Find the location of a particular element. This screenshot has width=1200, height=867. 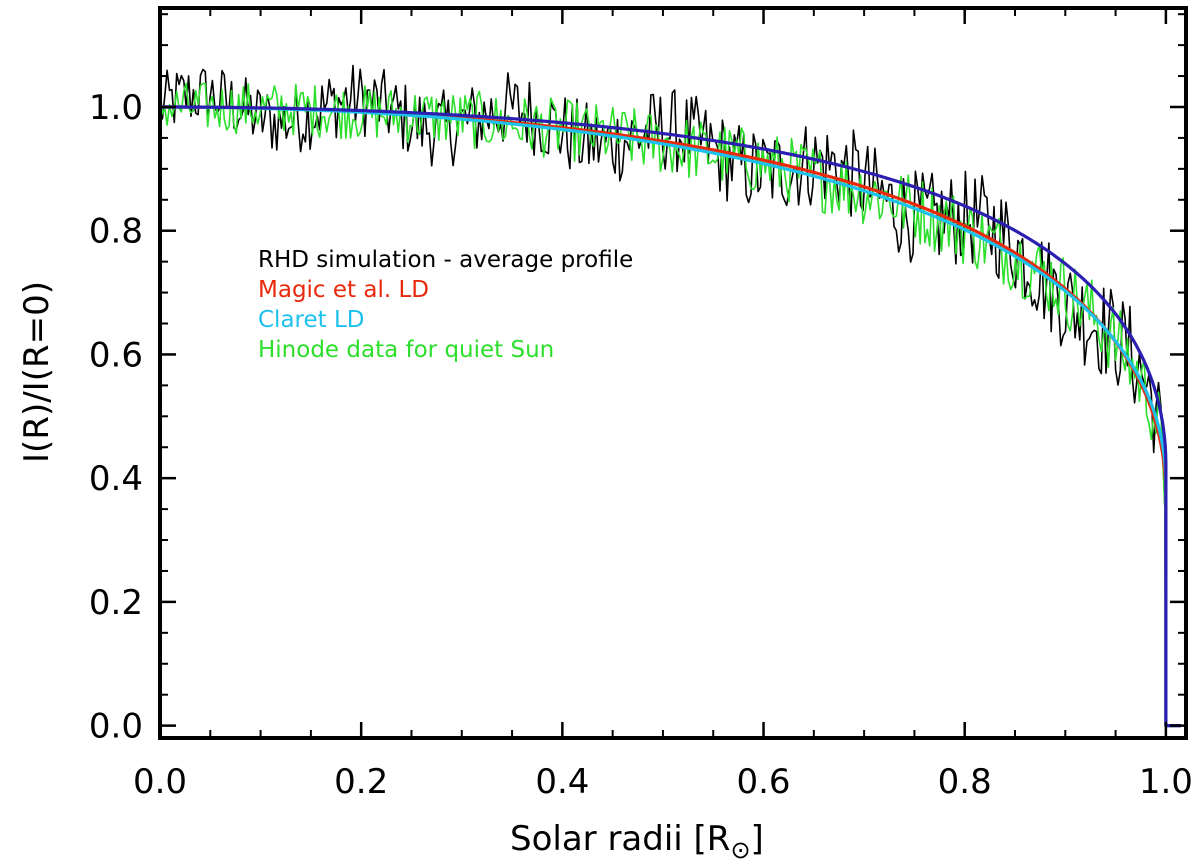

x-tick-label: 0.6 is located at coordinates (763, 782).